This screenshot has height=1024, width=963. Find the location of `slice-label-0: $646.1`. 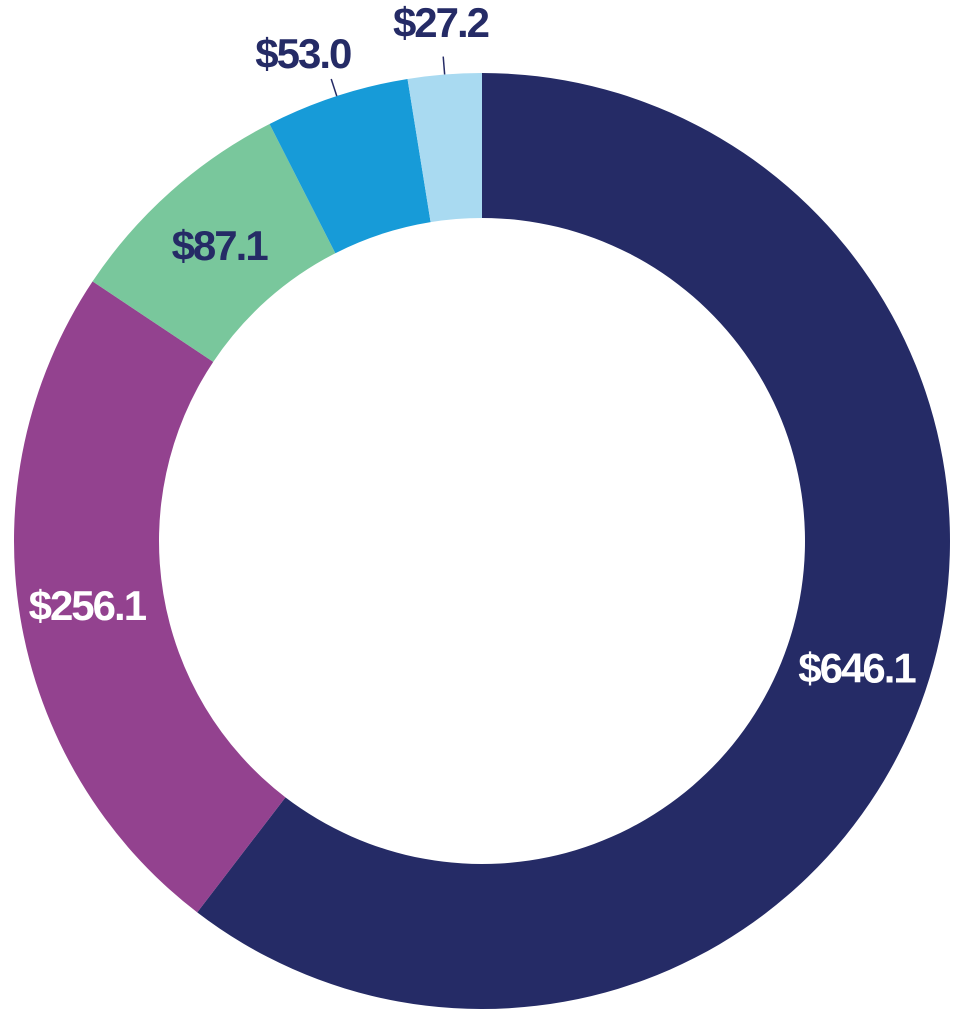

slice-label-0: $646.1 is located at coordinates (857, 668).